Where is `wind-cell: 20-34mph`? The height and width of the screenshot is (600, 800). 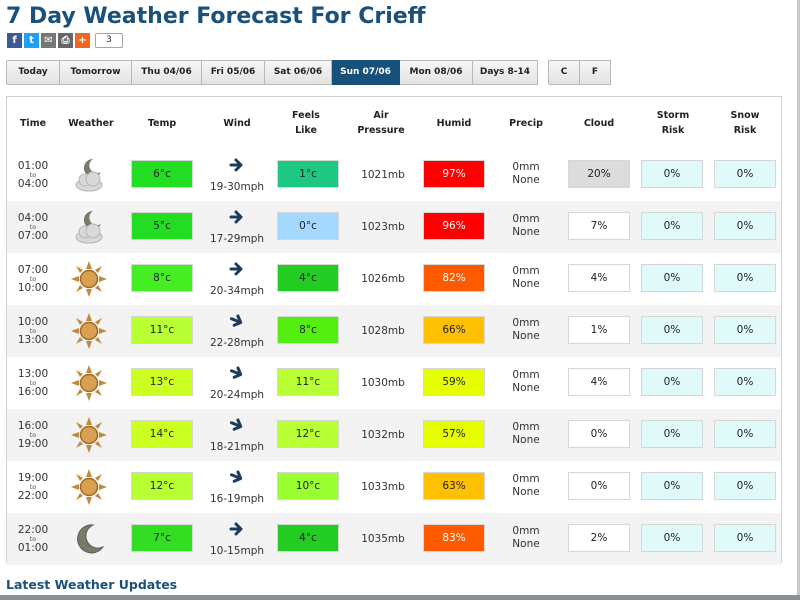
wind-cell: 20-34mph is located at coordinates (237, 280).